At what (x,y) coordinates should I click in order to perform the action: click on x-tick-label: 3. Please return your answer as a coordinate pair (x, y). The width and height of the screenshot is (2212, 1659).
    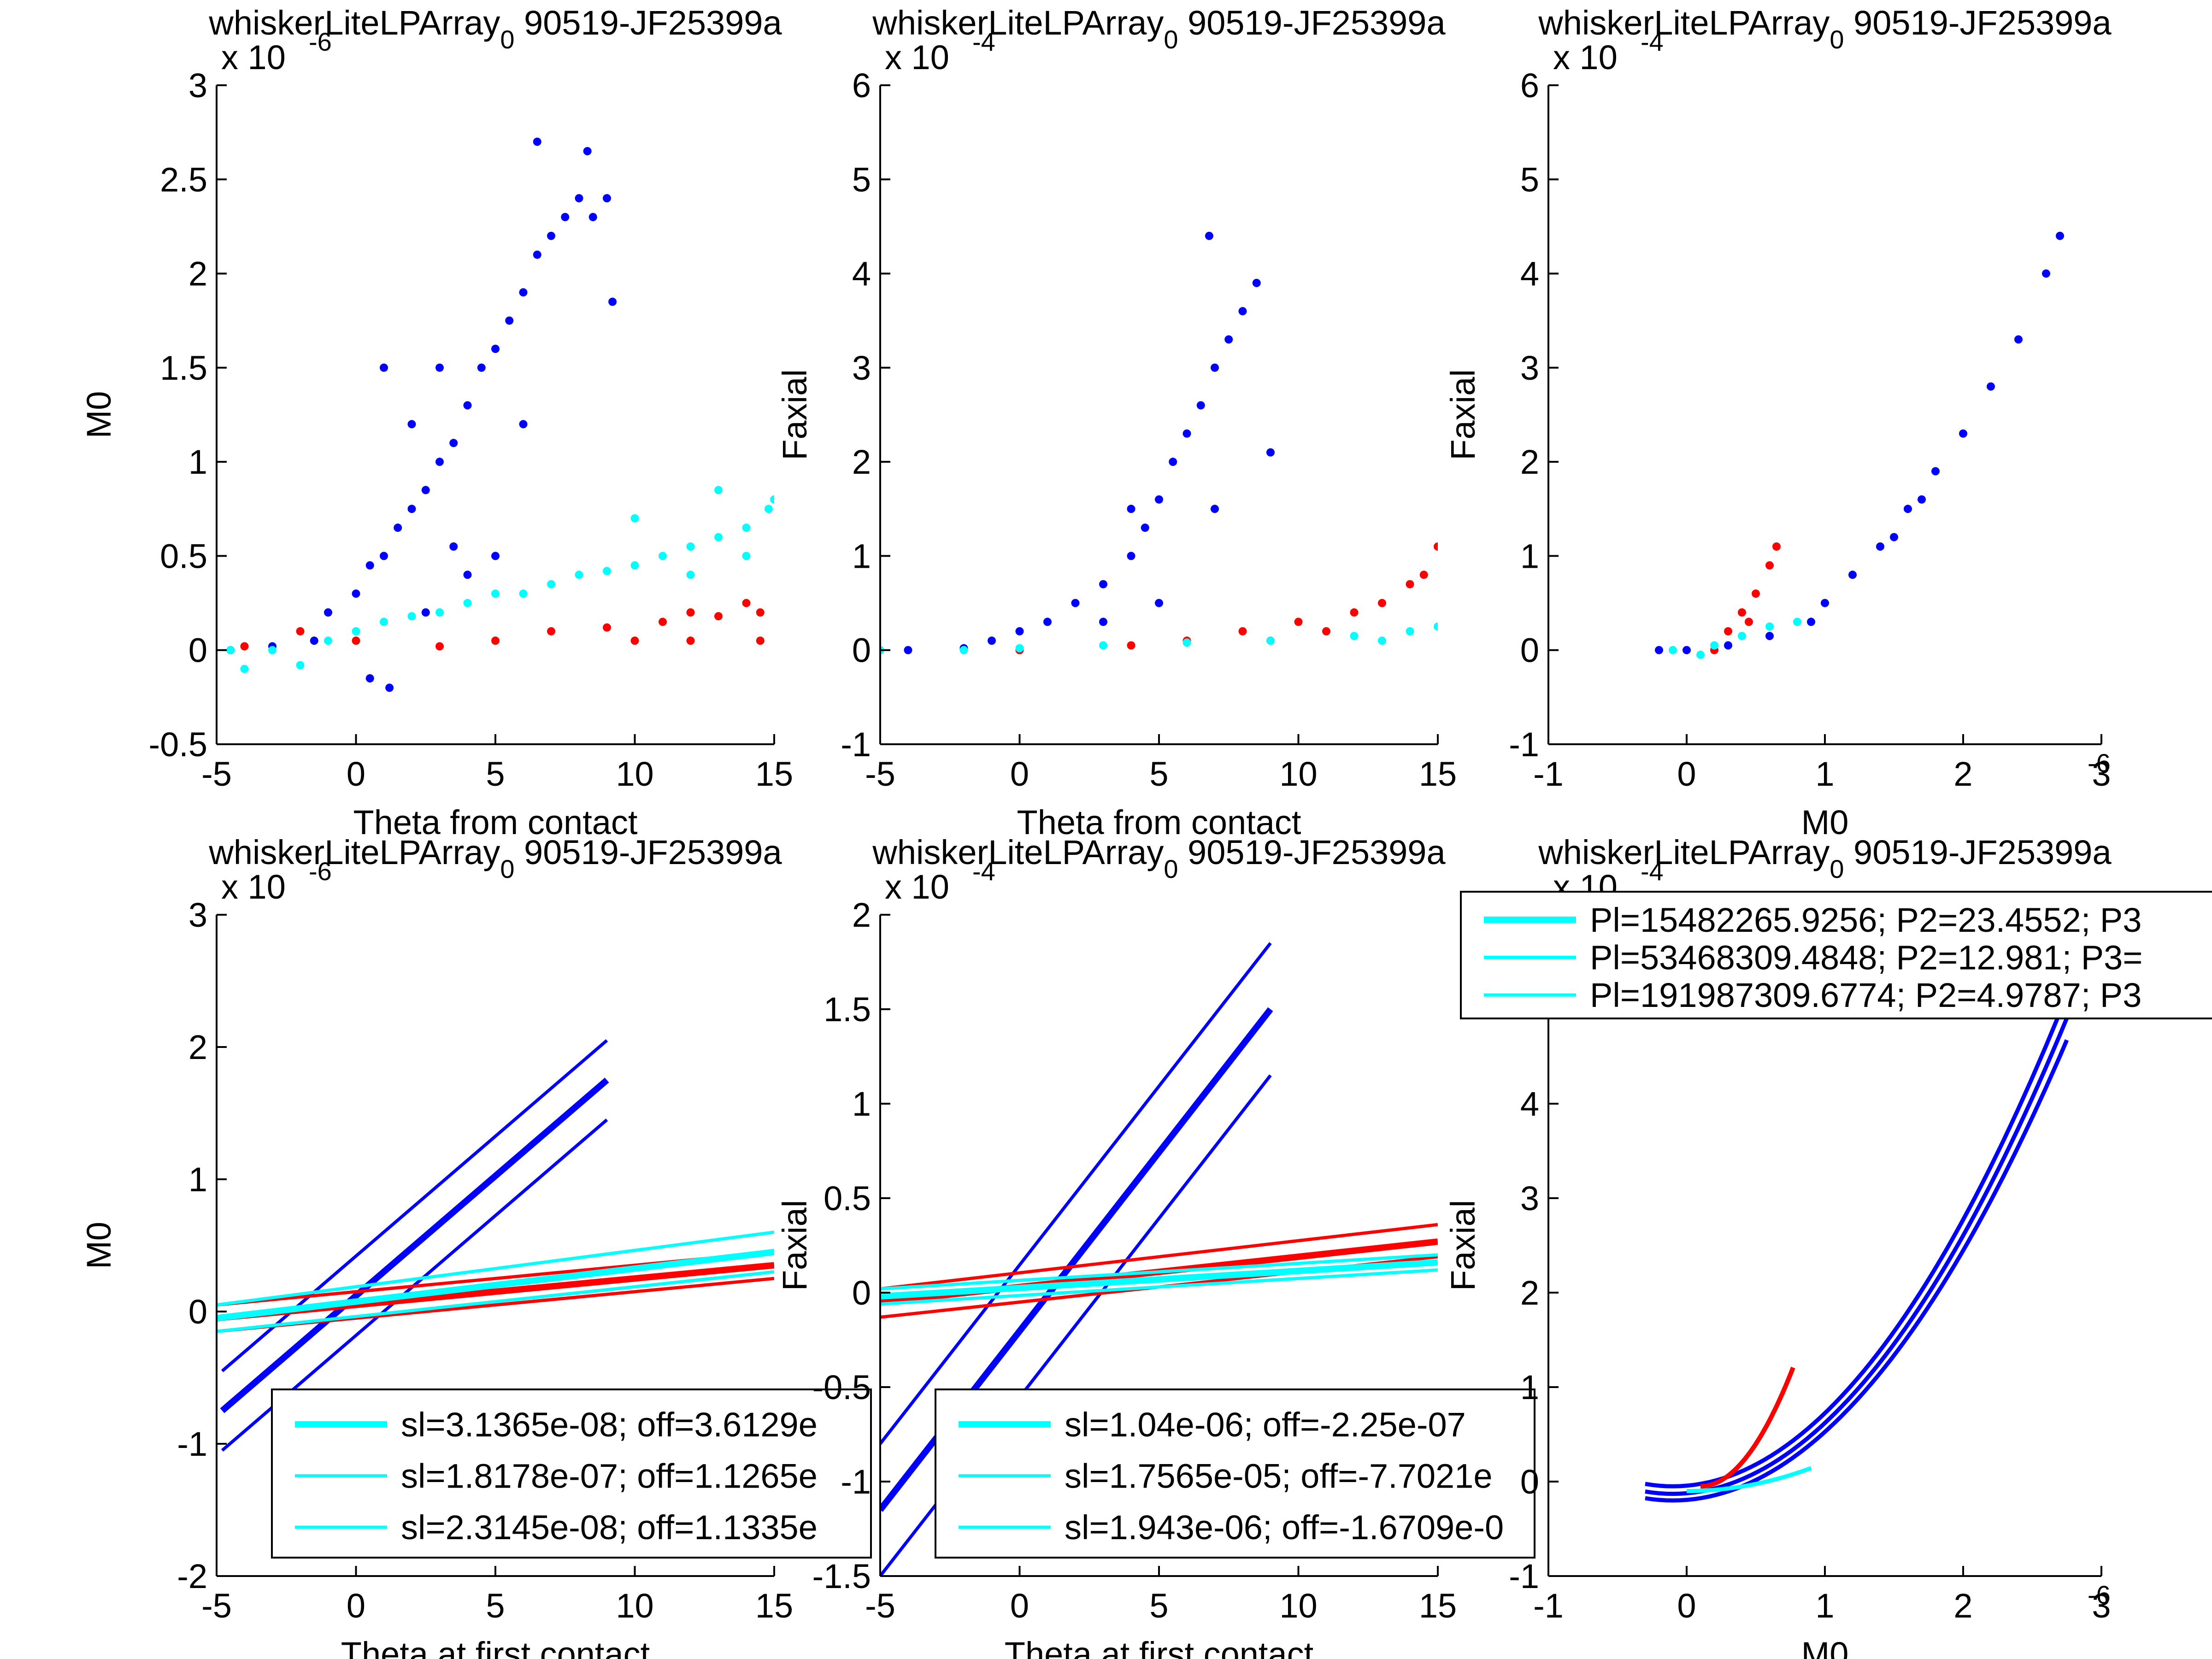
    Looking at the image, I should click on (2101, 1606).